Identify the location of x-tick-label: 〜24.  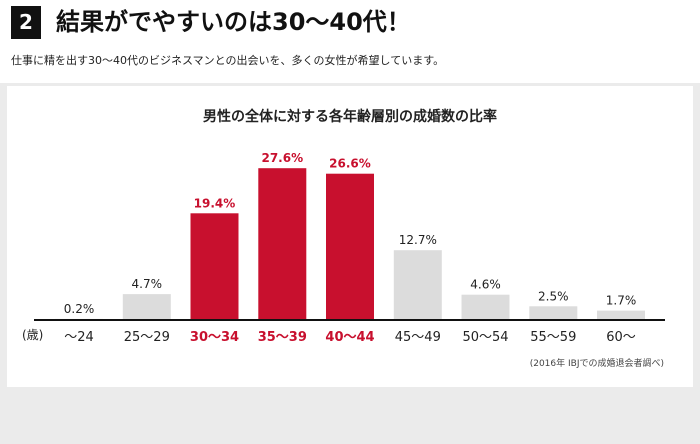
(79, 337).